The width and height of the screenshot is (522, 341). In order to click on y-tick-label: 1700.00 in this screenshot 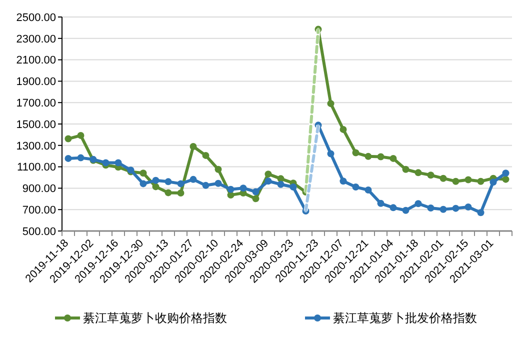, I will do `click(36, 103)`.